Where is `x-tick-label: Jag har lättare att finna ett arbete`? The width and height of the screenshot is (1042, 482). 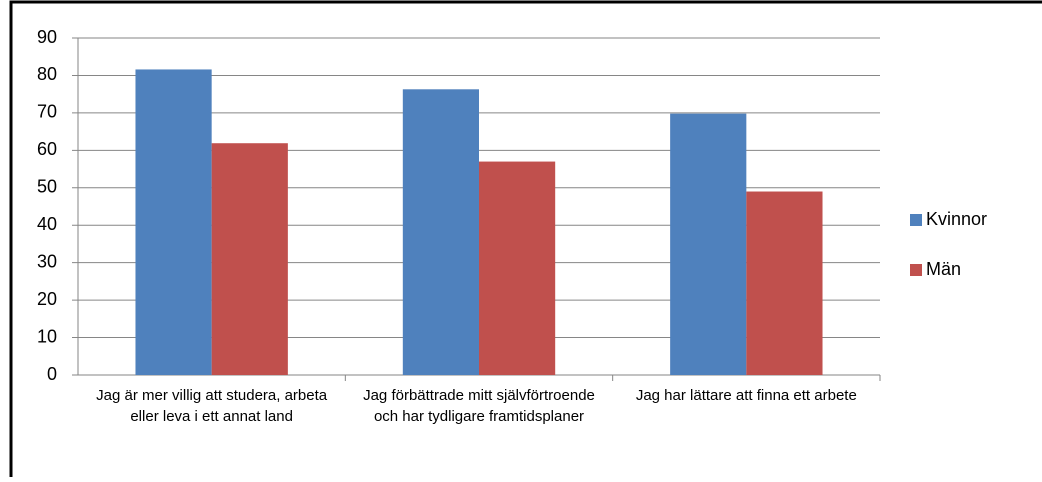 x-tick-label: Jag har lättare att finna ett arbete is located at coordinates (746, 395).